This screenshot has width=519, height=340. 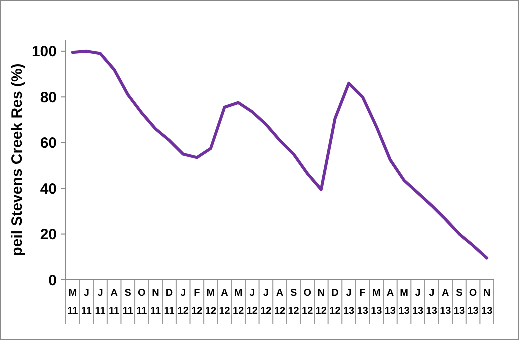 What do you see at coordinates (156, 302) in the screenshot?
I see `x-tick-label: N 11` at bounding box center [156, 302].